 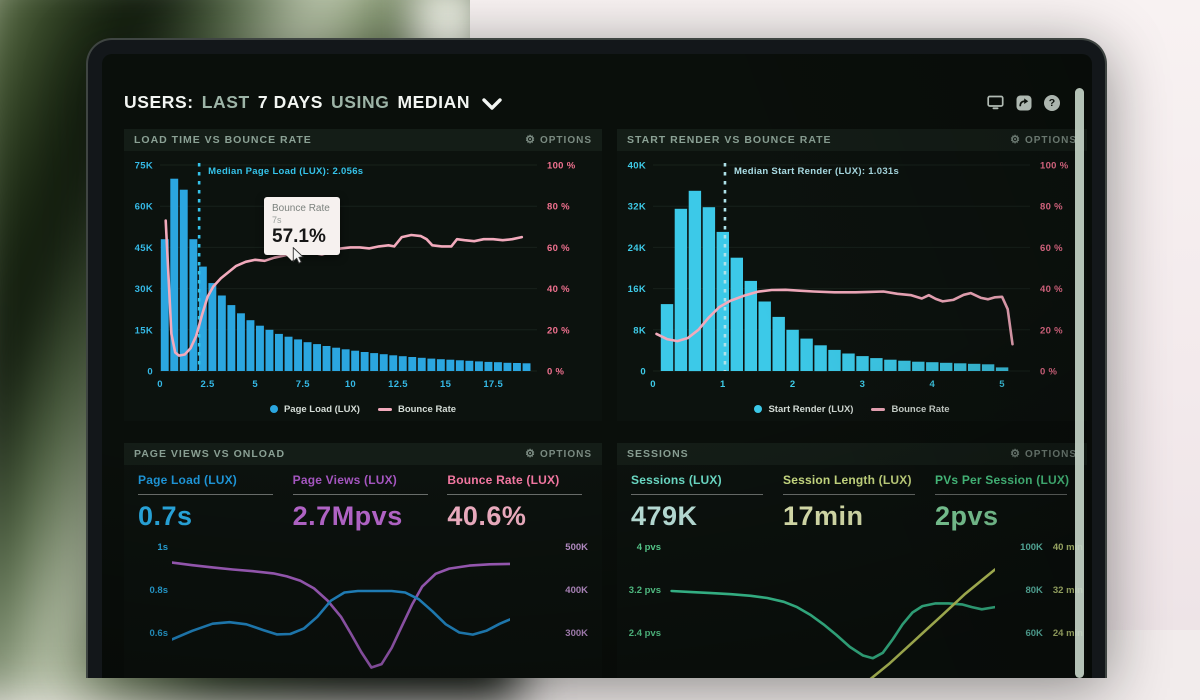 I want to click on svg-text: 32K, so click(x=637, y=207).